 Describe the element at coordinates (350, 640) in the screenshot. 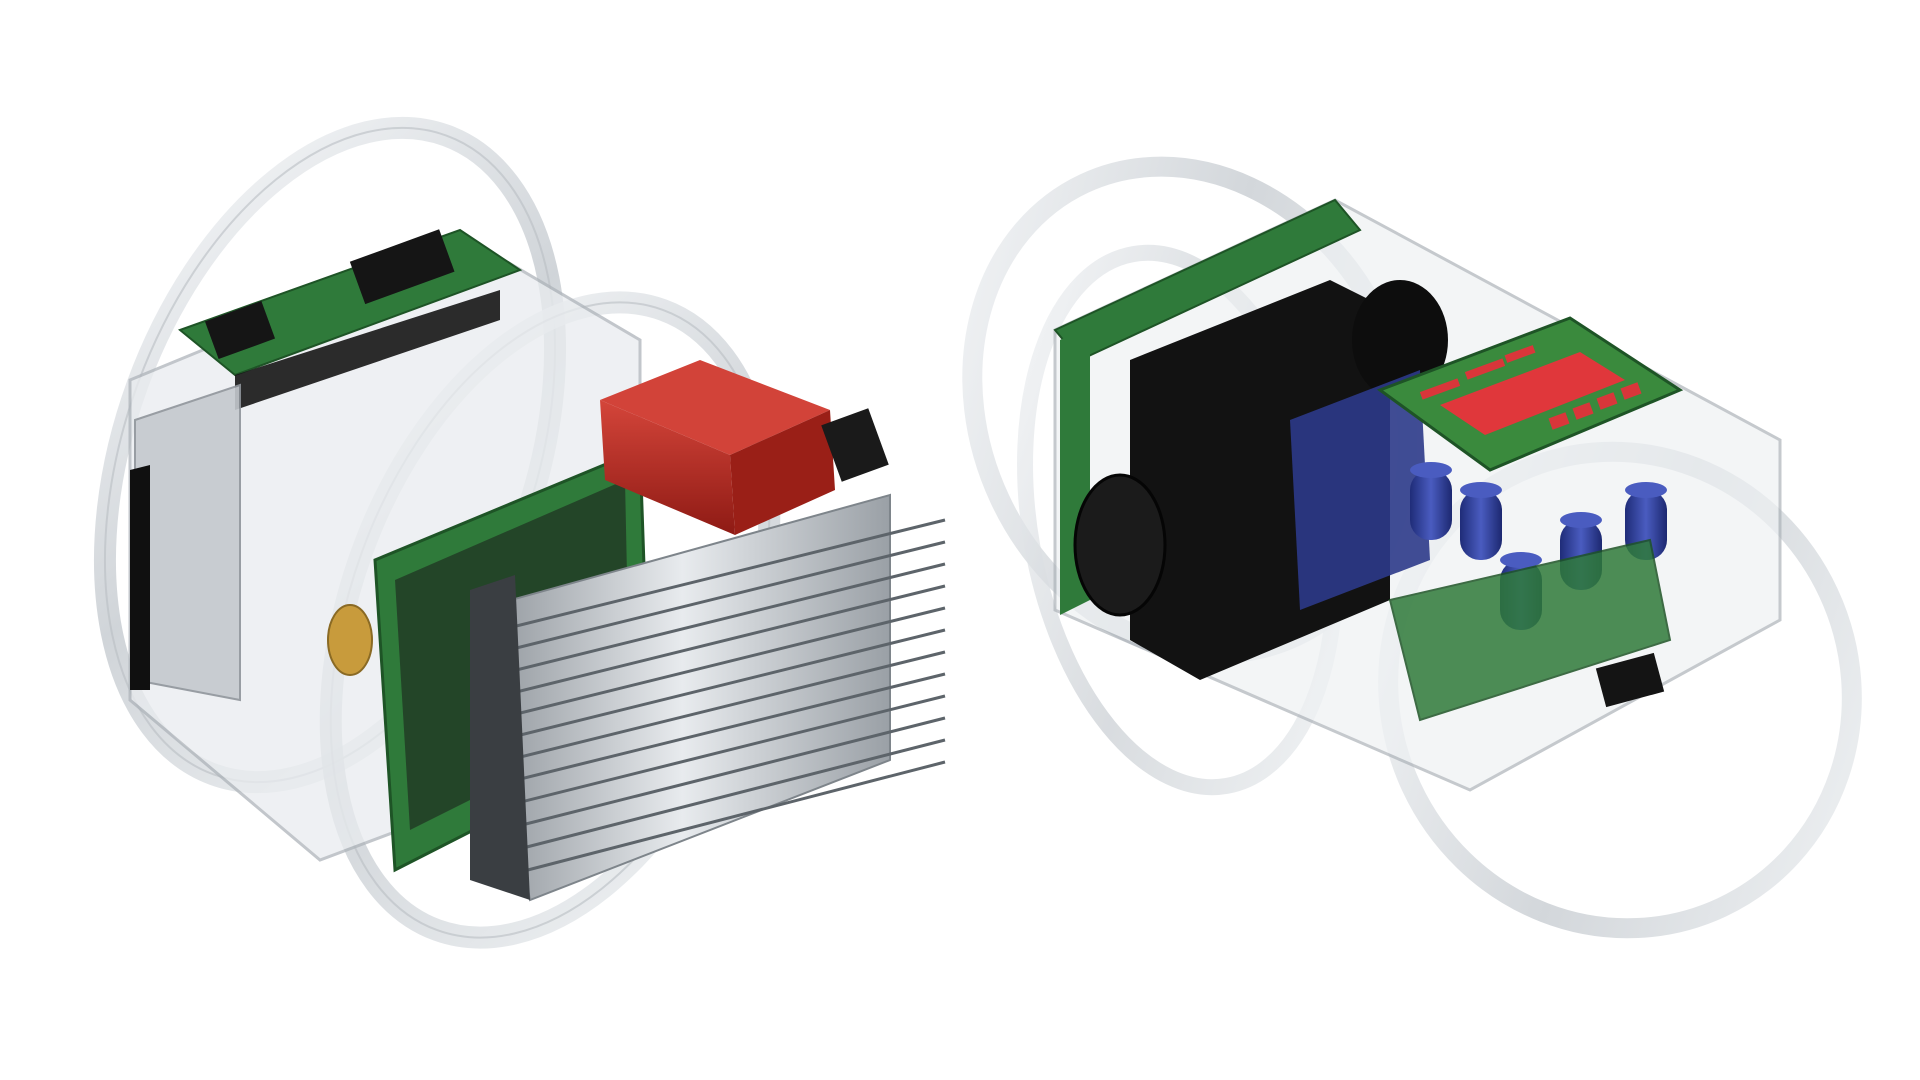

I see `brass-fitting-left` at that location.